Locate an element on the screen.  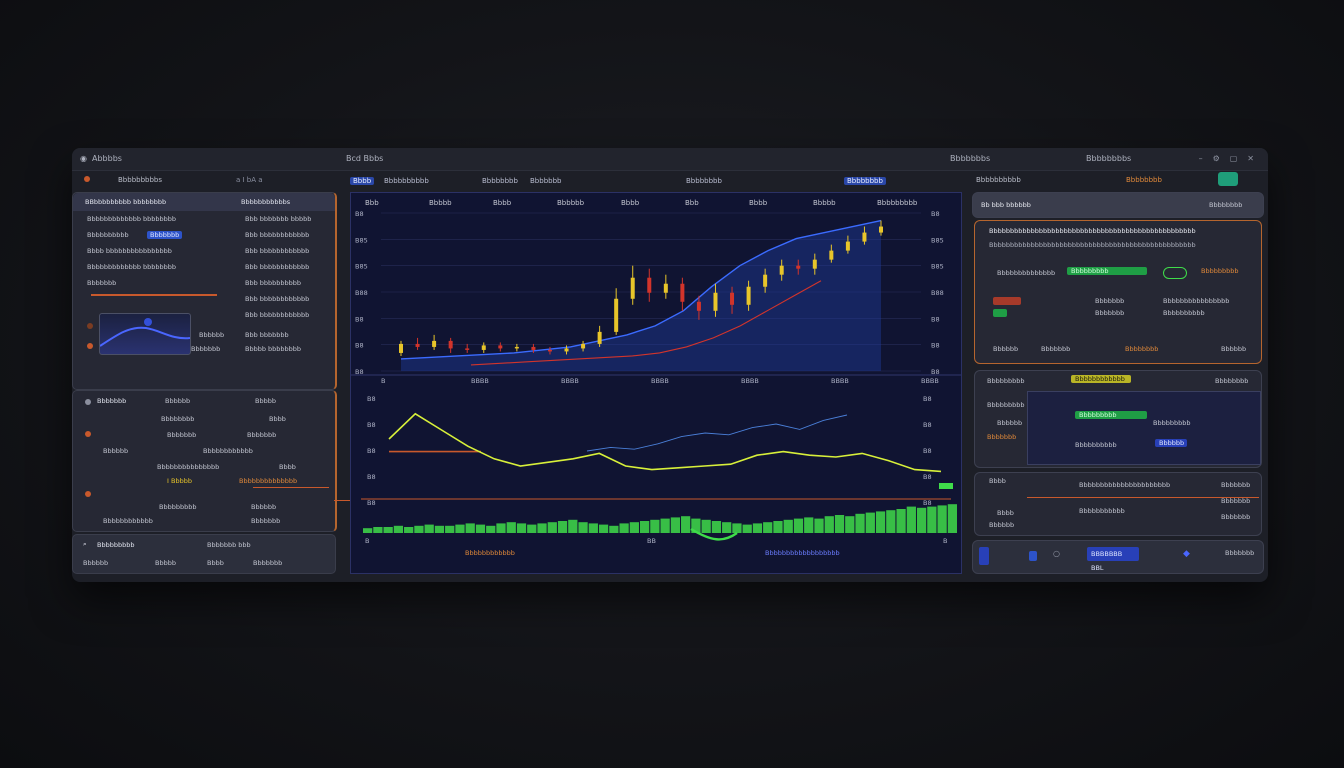
watchlist-title: BBbbbbbbbbb bbbbbbbb is located at coordinates (126, 202).